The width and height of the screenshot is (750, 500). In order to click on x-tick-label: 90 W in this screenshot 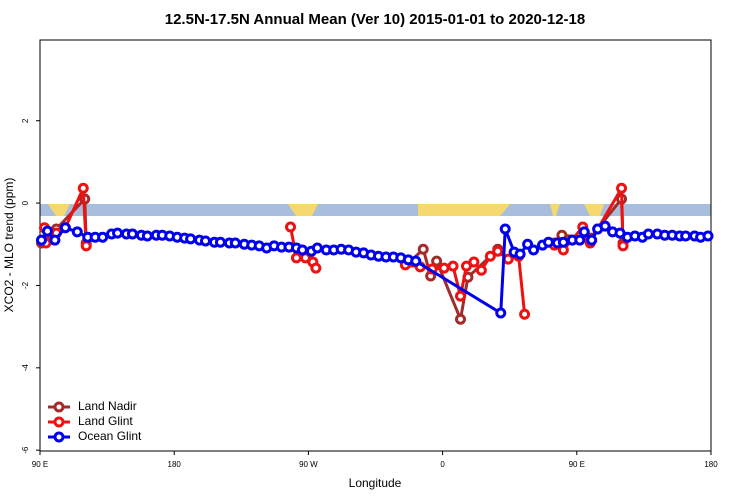, I will do `click(308, 464)`.